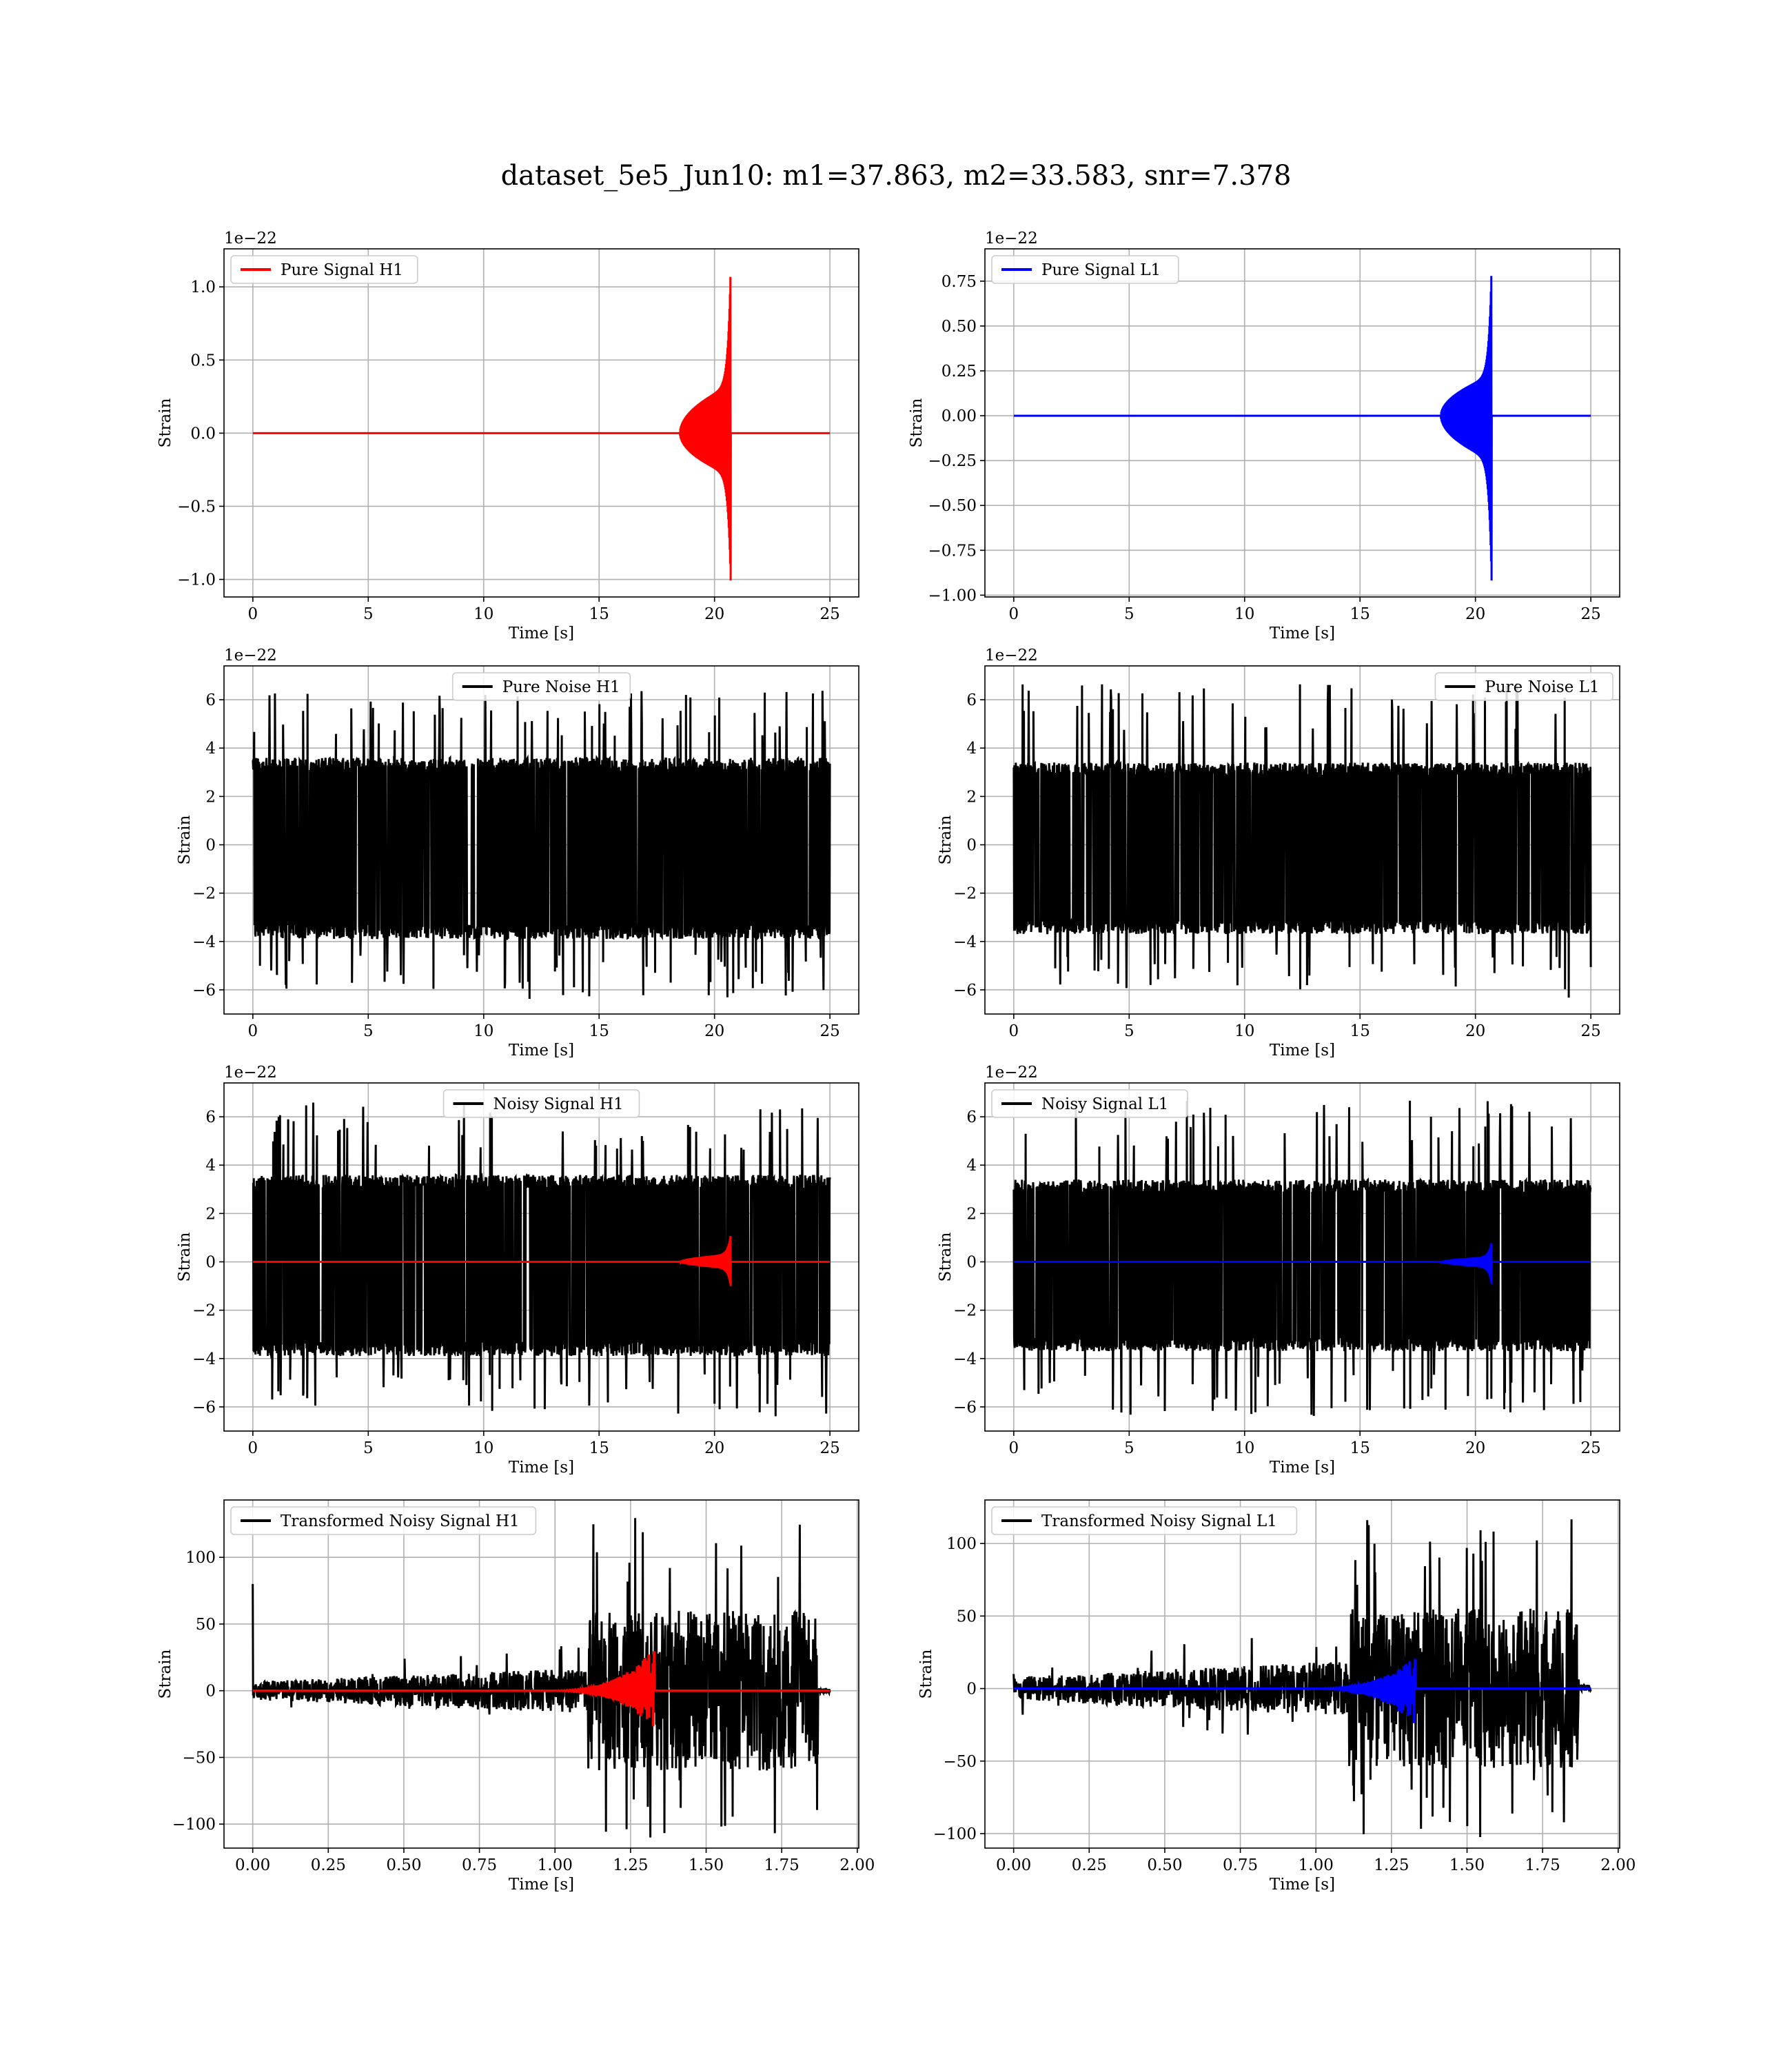 This screenshot has width=1792, height=2068. I want to click on legend-label: Transformed Noisy Signal H1, so click(400, 1521).